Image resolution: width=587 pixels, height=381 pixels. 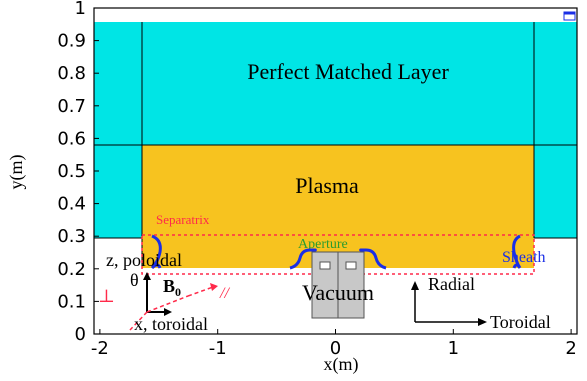 I want to click on x-tick-label: -1, so click(x=218, y=348).